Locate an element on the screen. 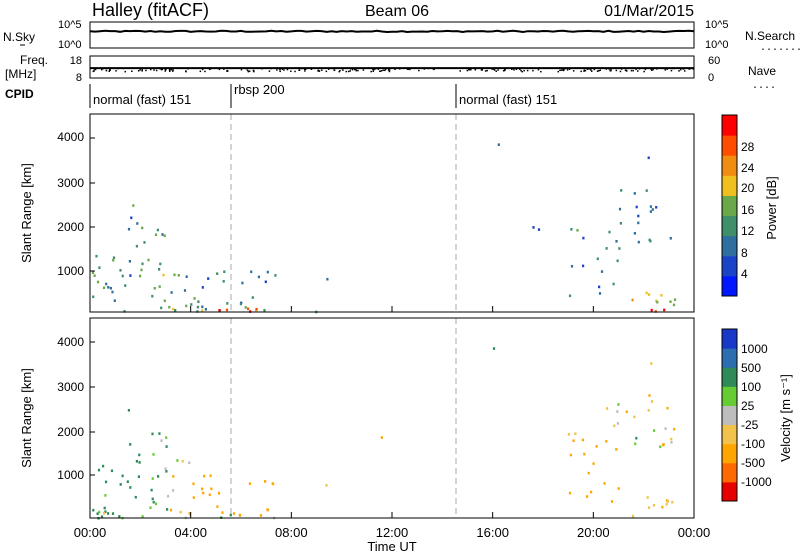 The image size is (800, 554). velocity-colorbar-swatch is located at coordinates (729, 377).